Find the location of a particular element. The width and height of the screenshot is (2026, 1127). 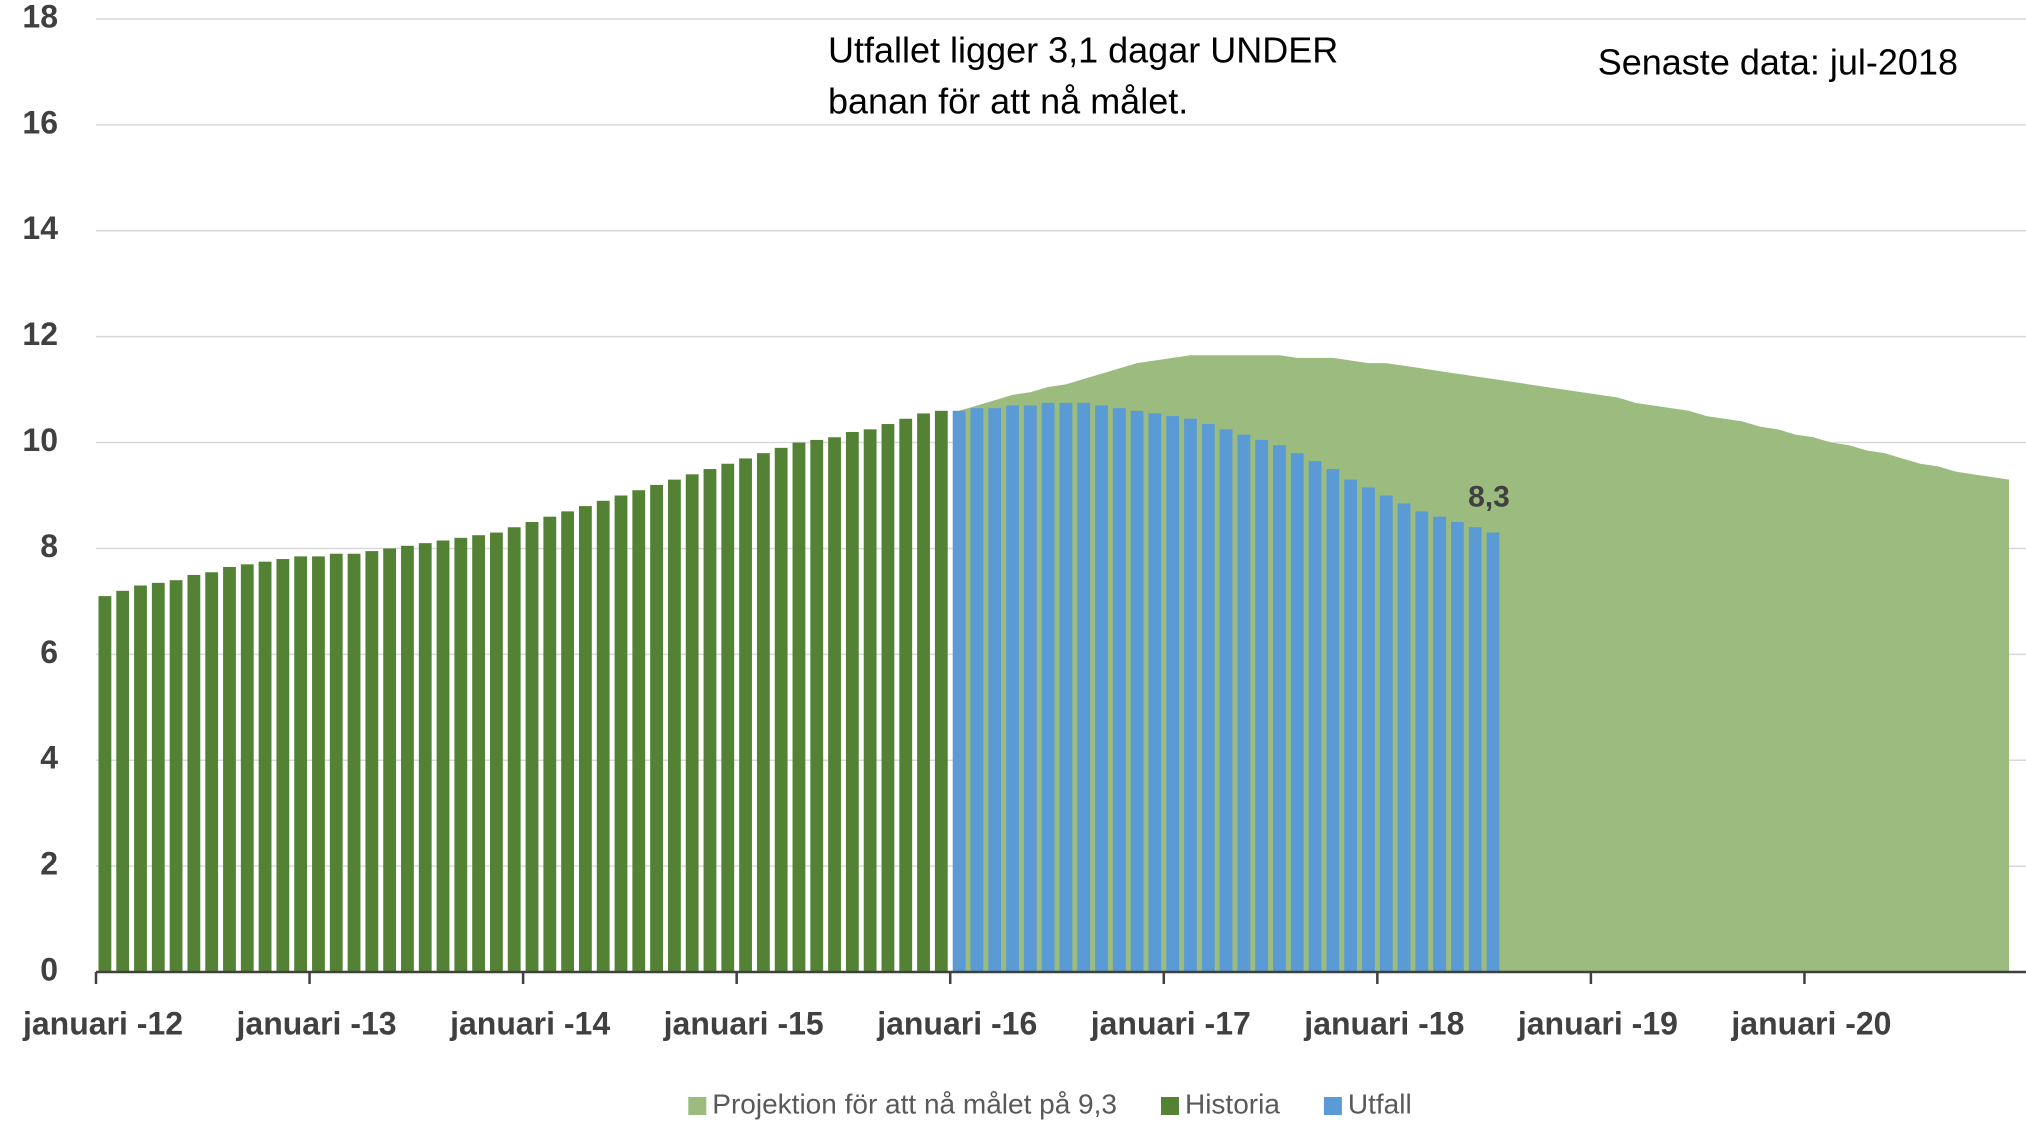

y-tick-label: 12 is located at coordinates (40, 334).